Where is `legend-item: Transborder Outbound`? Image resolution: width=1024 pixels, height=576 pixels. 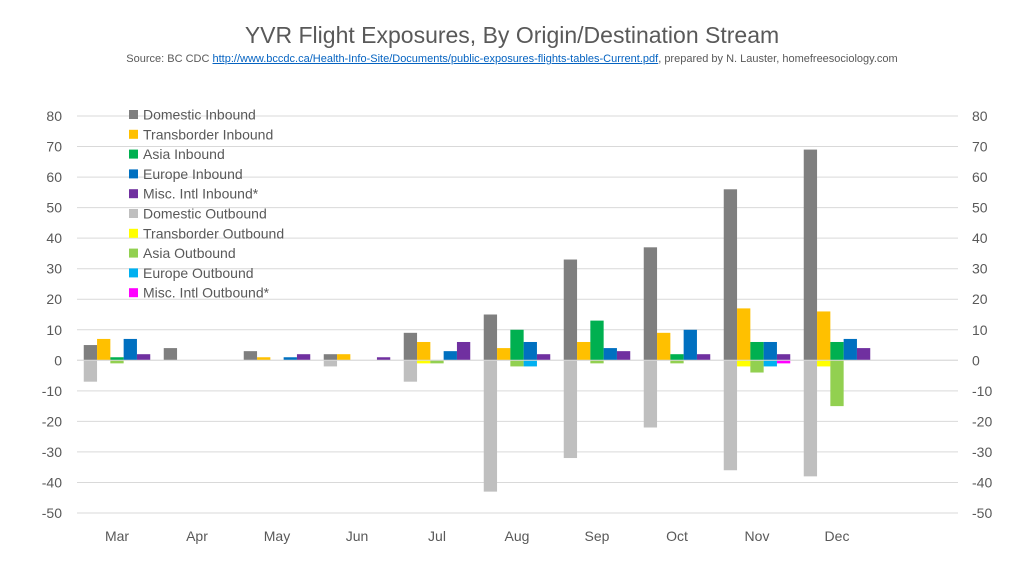
legend-item: Transborder Outbound is located at coordinates (206, 233).